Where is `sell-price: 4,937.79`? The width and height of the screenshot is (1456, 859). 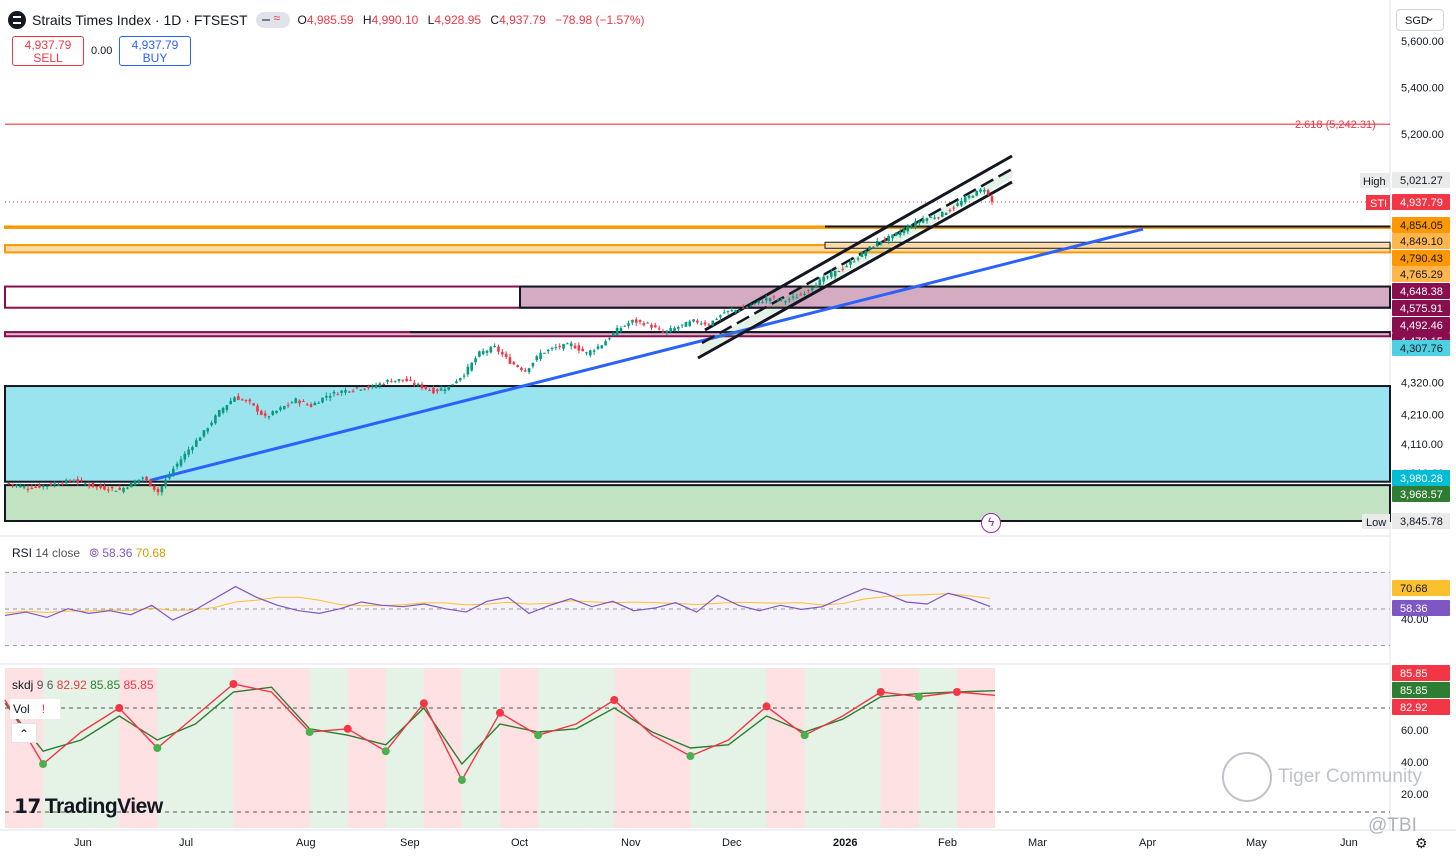 sell-price: 4,937.79 is located at coordinates (48, 45).